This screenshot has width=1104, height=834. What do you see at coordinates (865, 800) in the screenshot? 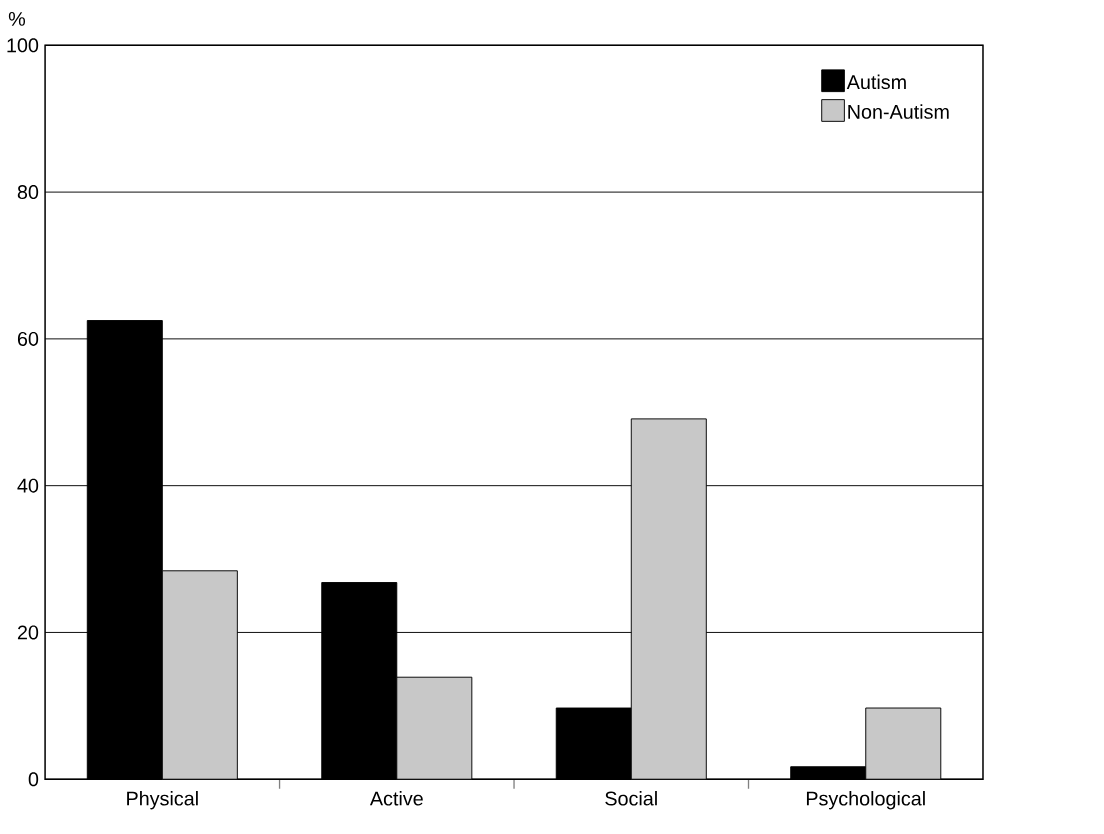
I see `x-tick-label: Psychological` at bounding box center [865, 800].